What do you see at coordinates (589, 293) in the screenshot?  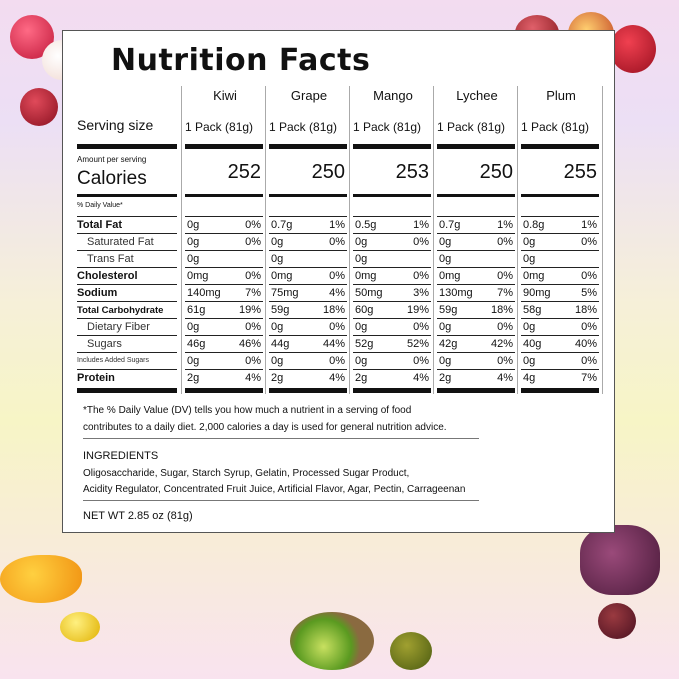 I see `nutrient-daily-value: 5%` at bounding box center [589, 293].